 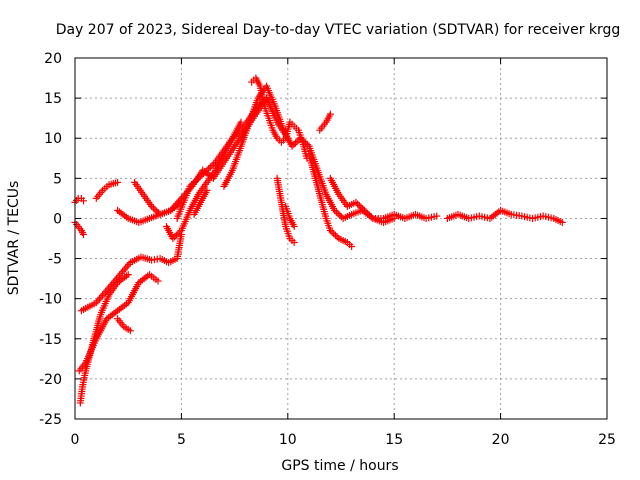 What do you see at coordinates (57, 219) in the screenshot?
I see `y-tick-label: 0` at bounding box center [57, 219].